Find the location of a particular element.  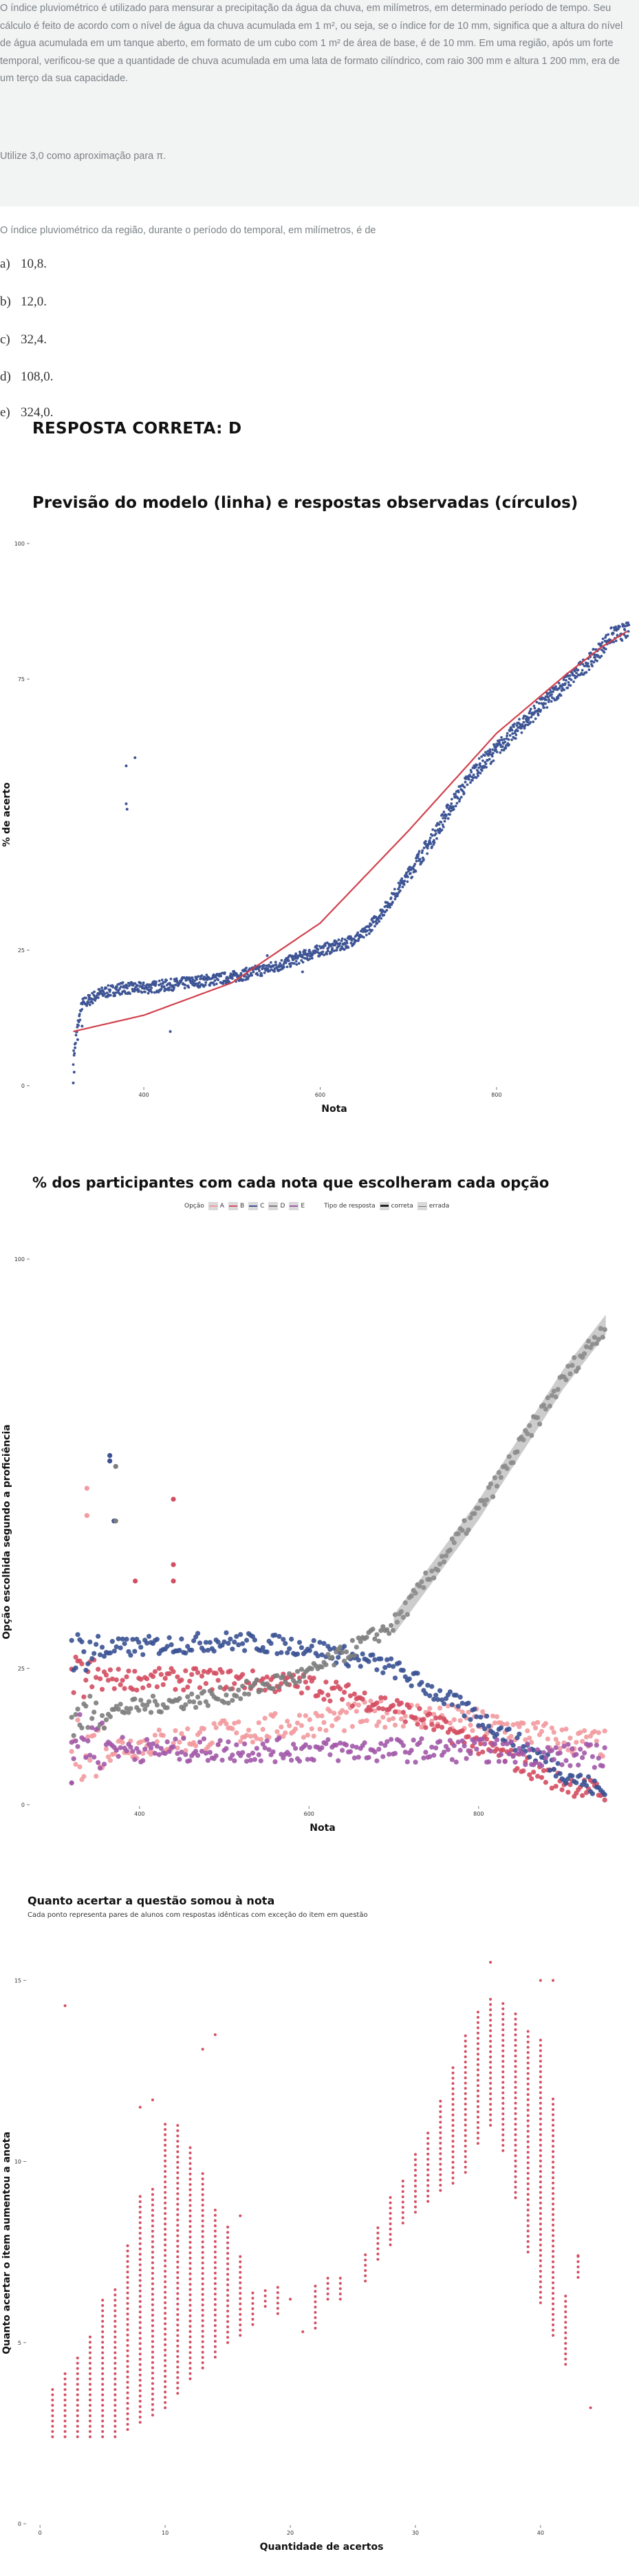

option-a: a) 10,8. is located at coordinates (24, 264).